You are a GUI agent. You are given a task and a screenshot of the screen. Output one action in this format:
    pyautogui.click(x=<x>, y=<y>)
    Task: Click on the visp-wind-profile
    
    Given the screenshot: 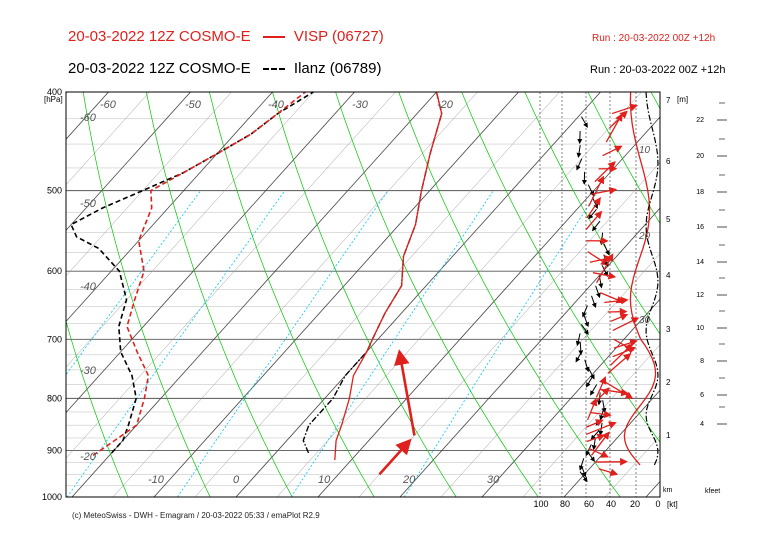 What is the action you would take?
    pyautogui.click(x=640, y=278)
    